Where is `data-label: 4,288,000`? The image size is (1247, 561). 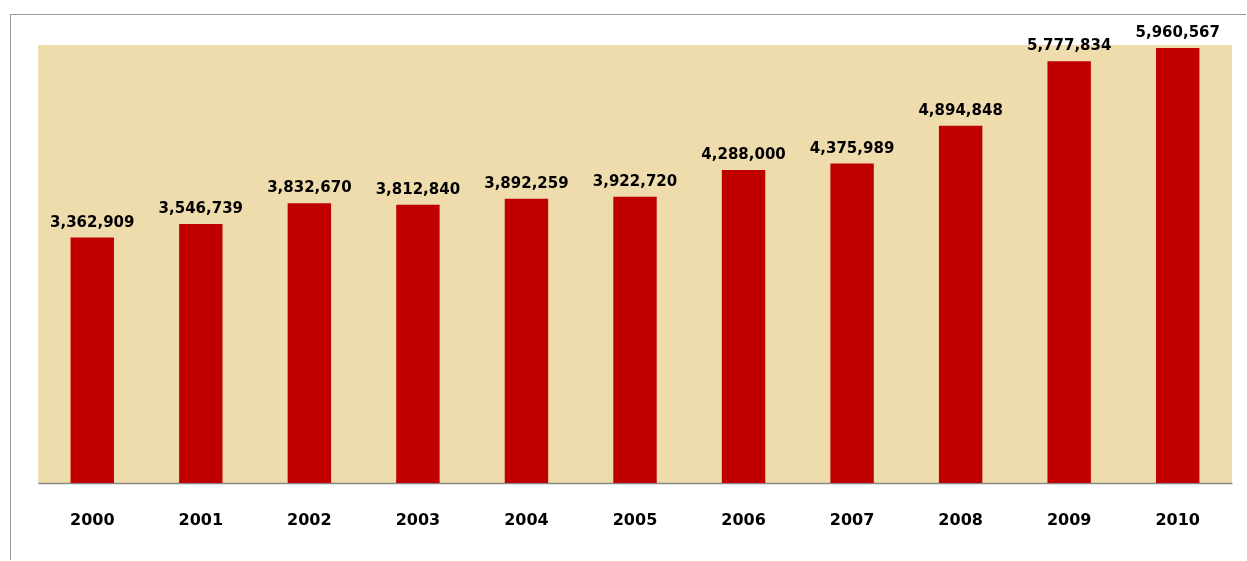
data-label: 4,288,000 is located at coordinates (743, 153).